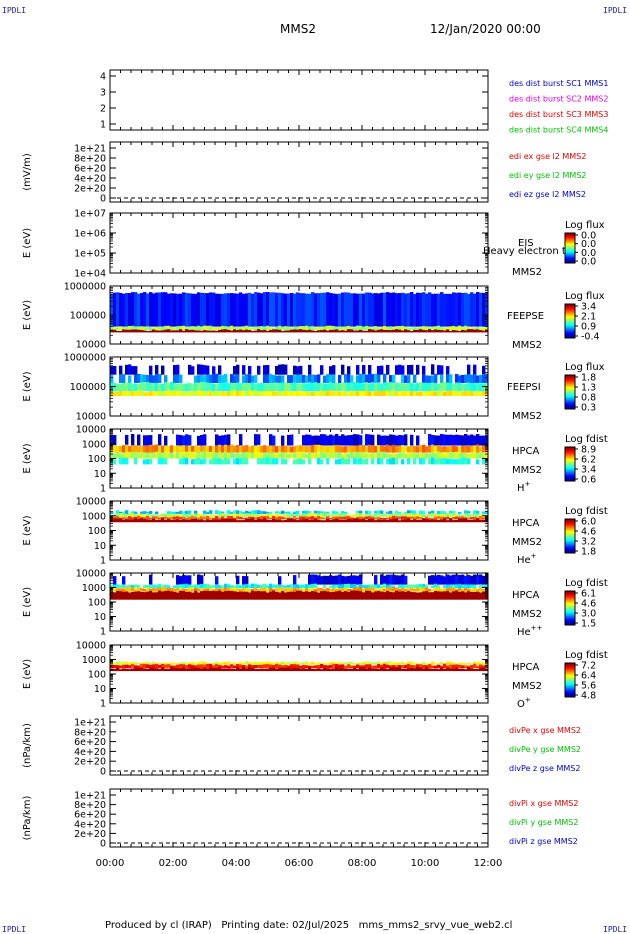 Image resolution: width=630 pixels, height=934 pixels. I want to click on y-tick-label: 3, so click(103, 93).